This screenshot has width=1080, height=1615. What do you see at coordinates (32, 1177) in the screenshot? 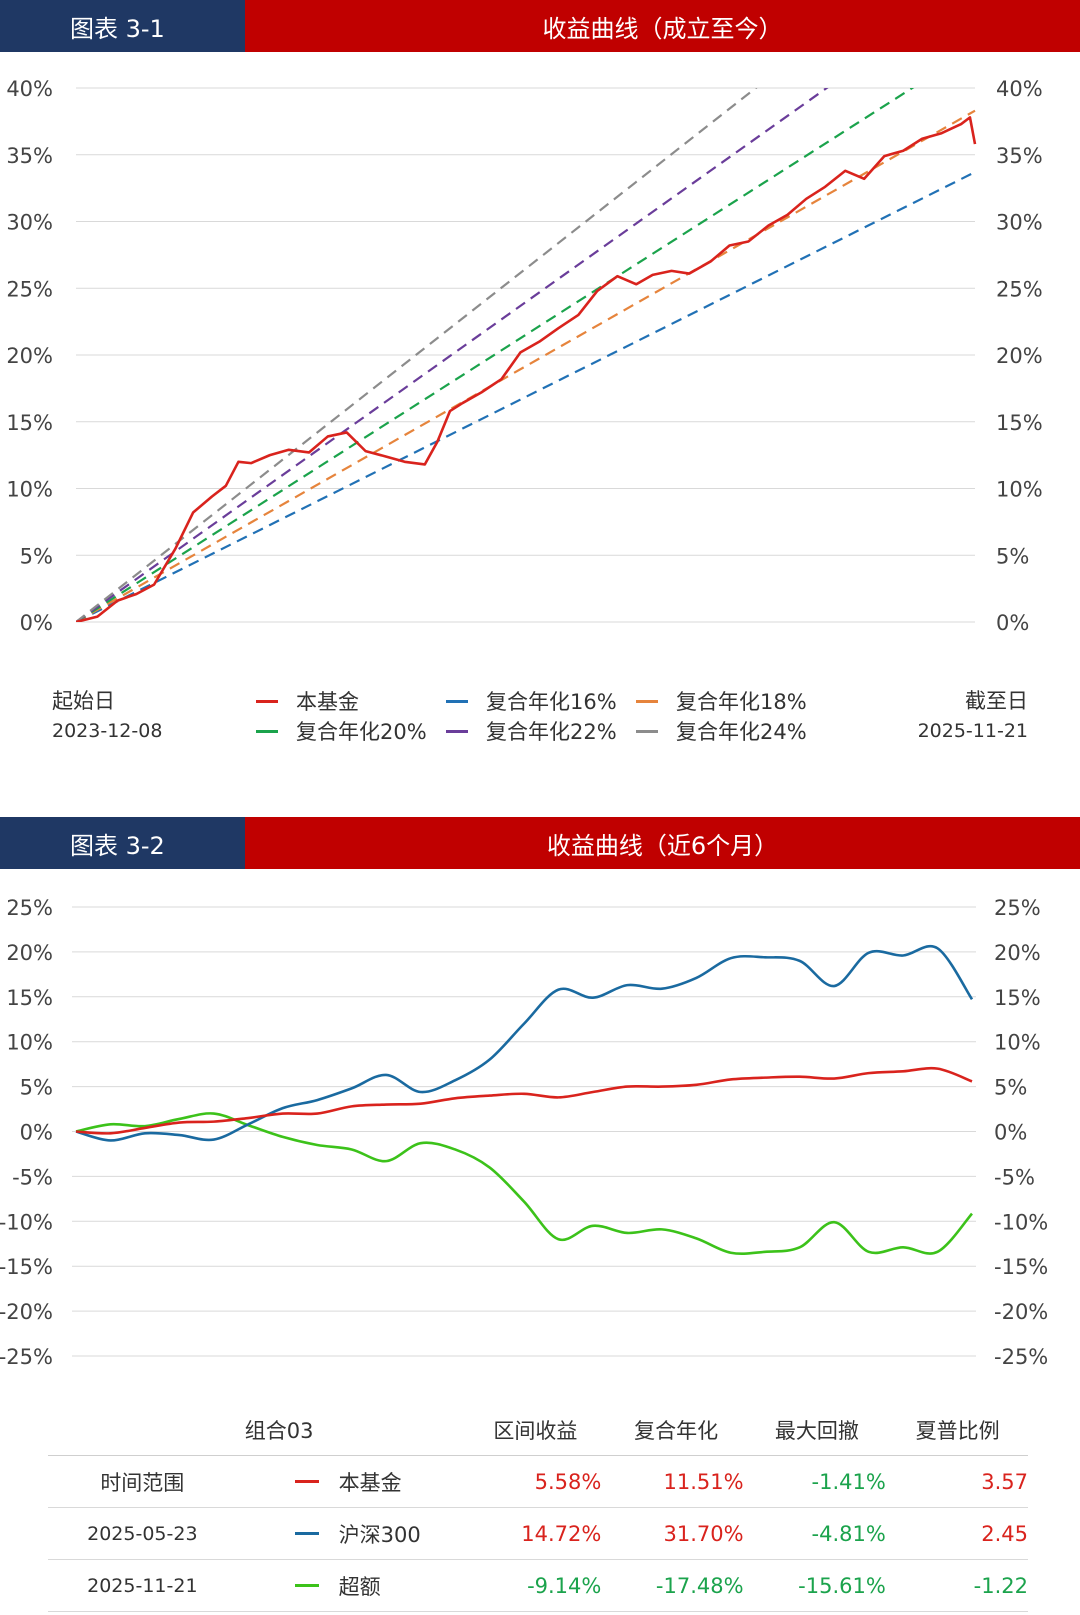
I see `y-tick-label-left: -5%` at bounding box center [32, 1177].